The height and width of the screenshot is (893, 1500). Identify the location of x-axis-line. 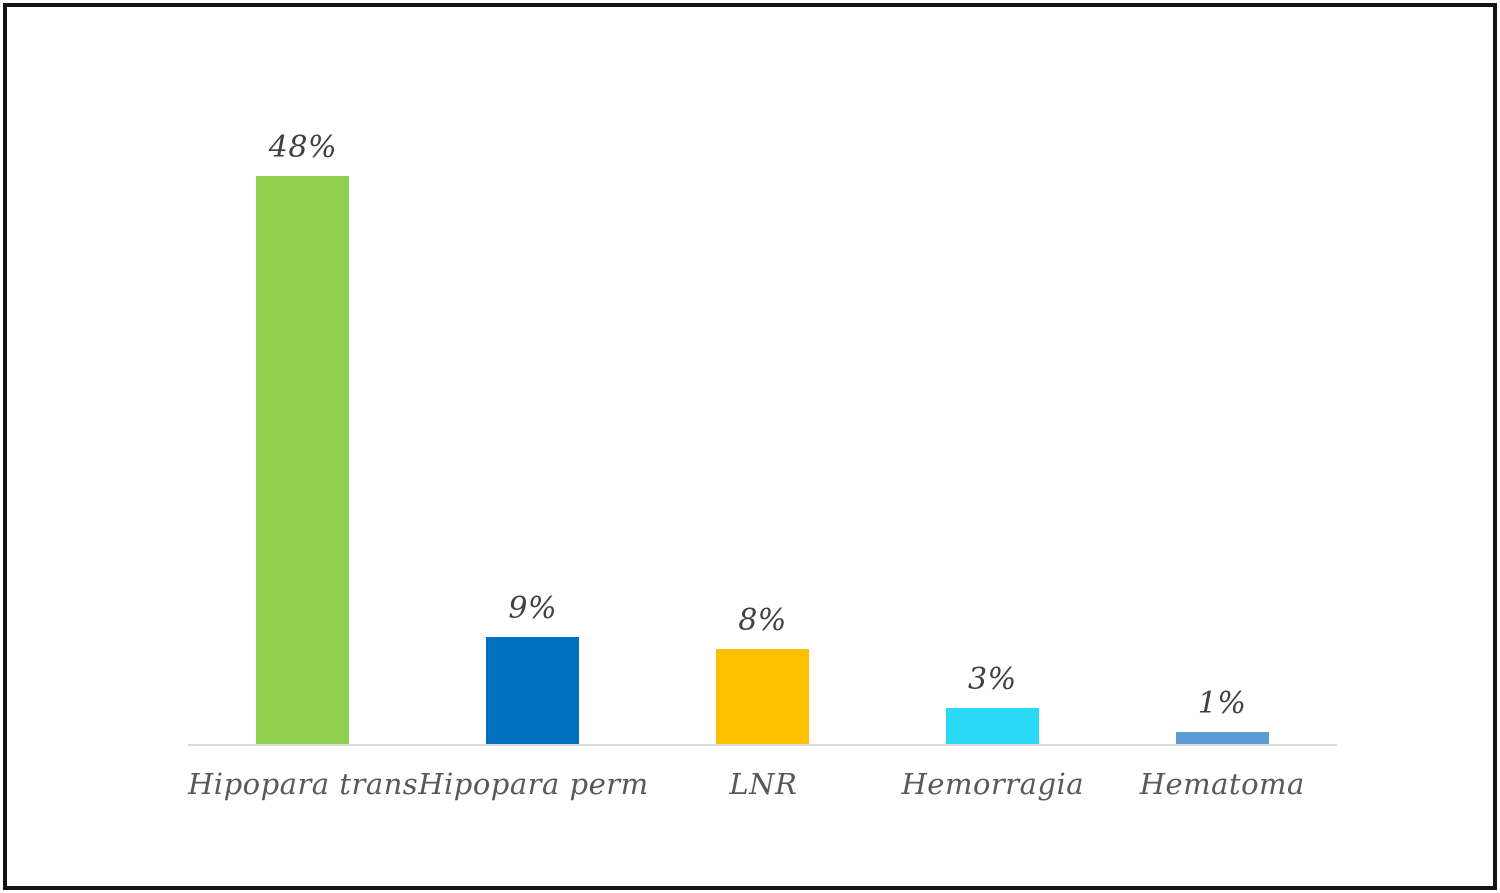
(762, 745).